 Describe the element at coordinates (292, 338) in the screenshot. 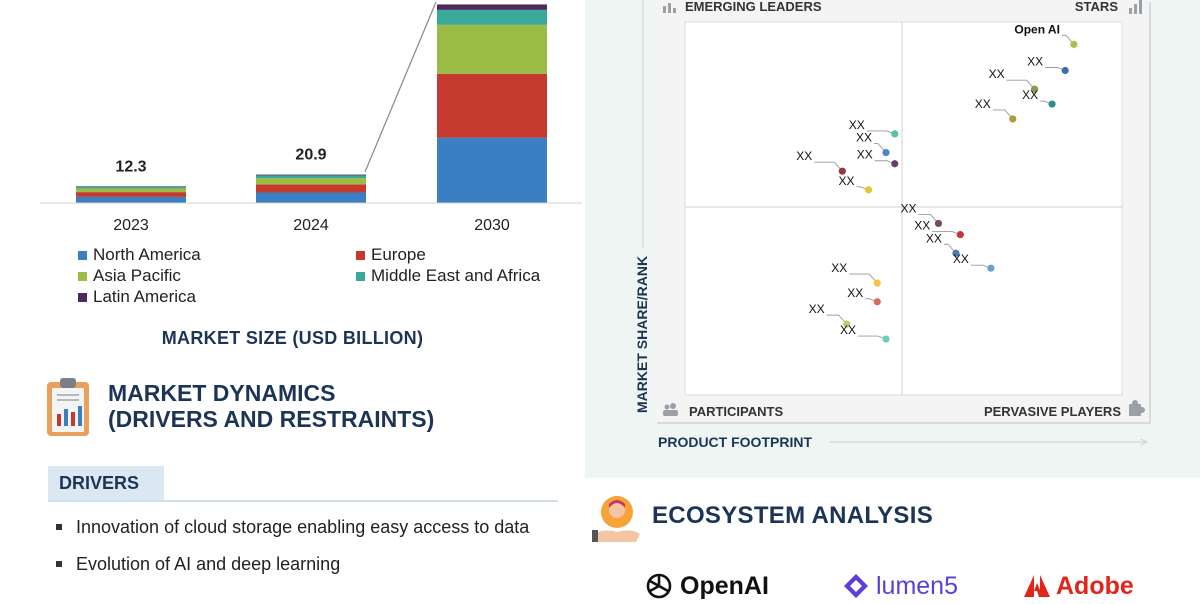

I see `chart-caption: MARKET SIZE (USD BILLION)` at that location.